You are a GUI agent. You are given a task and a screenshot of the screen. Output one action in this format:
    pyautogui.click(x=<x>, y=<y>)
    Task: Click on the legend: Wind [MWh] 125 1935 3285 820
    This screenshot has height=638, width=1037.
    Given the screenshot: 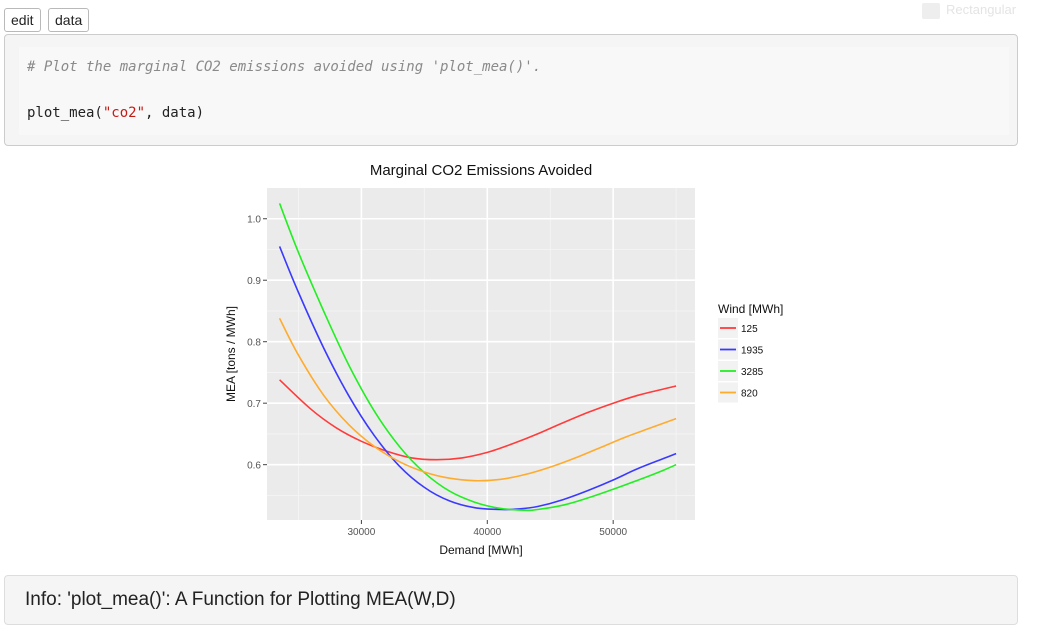 What is the action you would take?
    pyautogui.click(x=750, y=352)
    